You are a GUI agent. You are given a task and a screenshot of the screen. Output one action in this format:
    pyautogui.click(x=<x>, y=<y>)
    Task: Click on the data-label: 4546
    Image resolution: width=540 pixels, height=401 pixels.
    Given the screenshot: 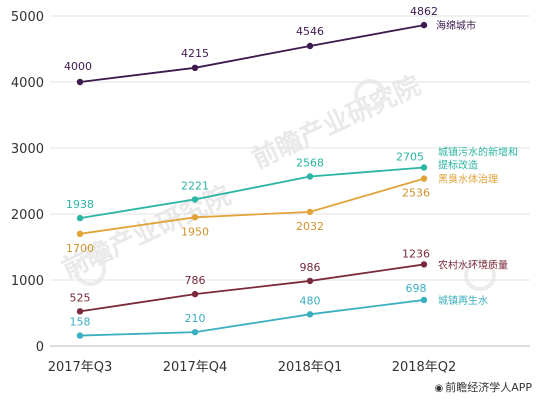 What is the action you would take?
    pyautogui.click(x=310, y=31)
    